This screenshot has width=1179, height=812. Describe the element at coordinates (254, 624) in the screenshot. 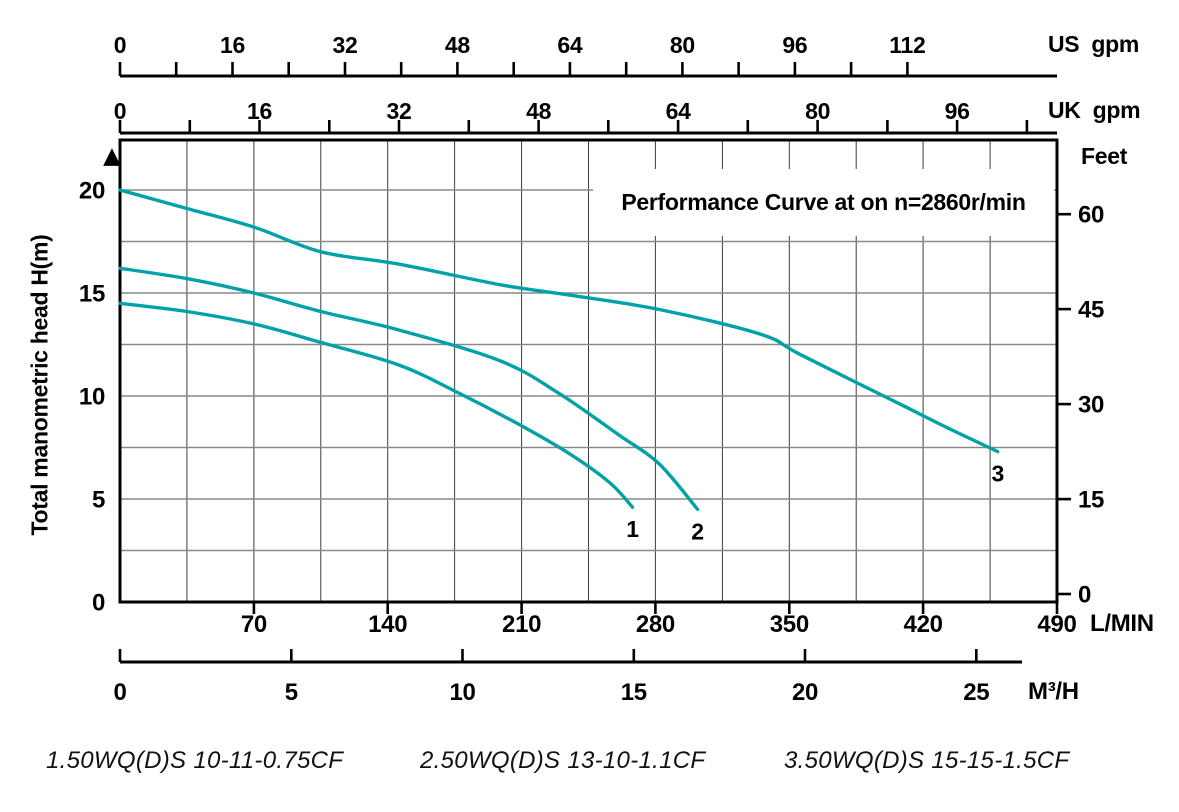

I see `tick-label: 70` at that location.